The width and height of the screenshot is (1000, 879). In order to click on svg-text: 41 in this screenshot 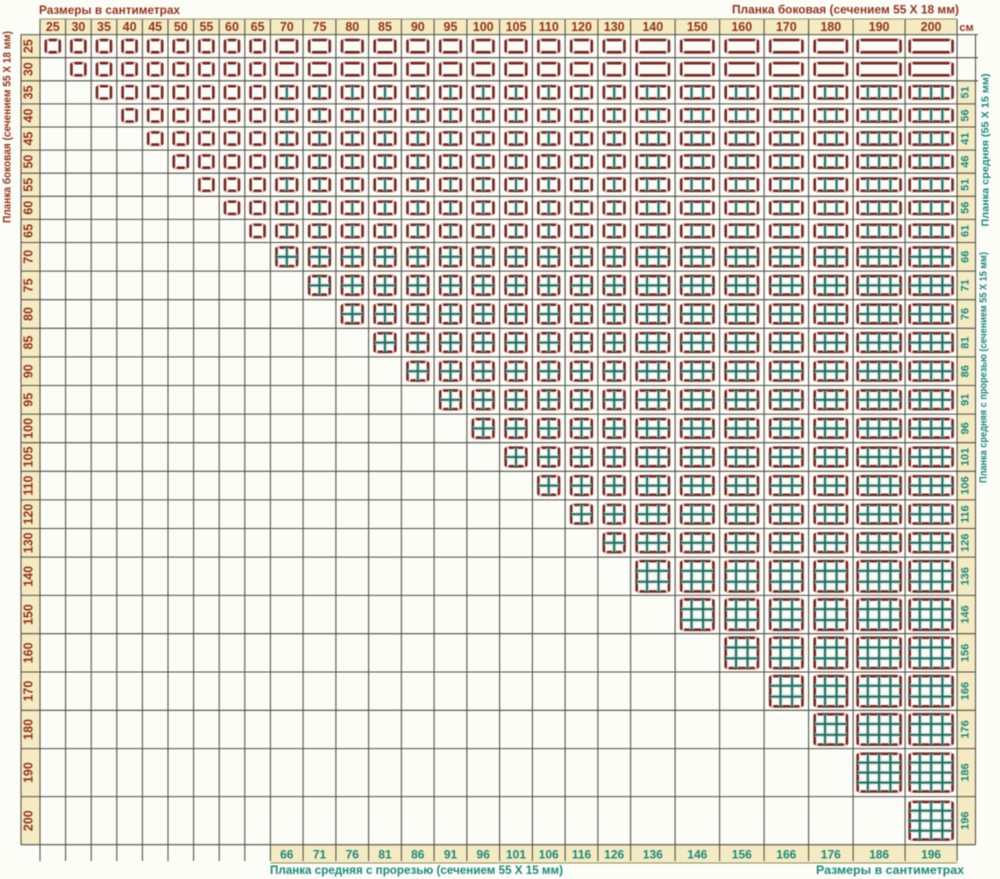, I will do `click(965, 138)`.